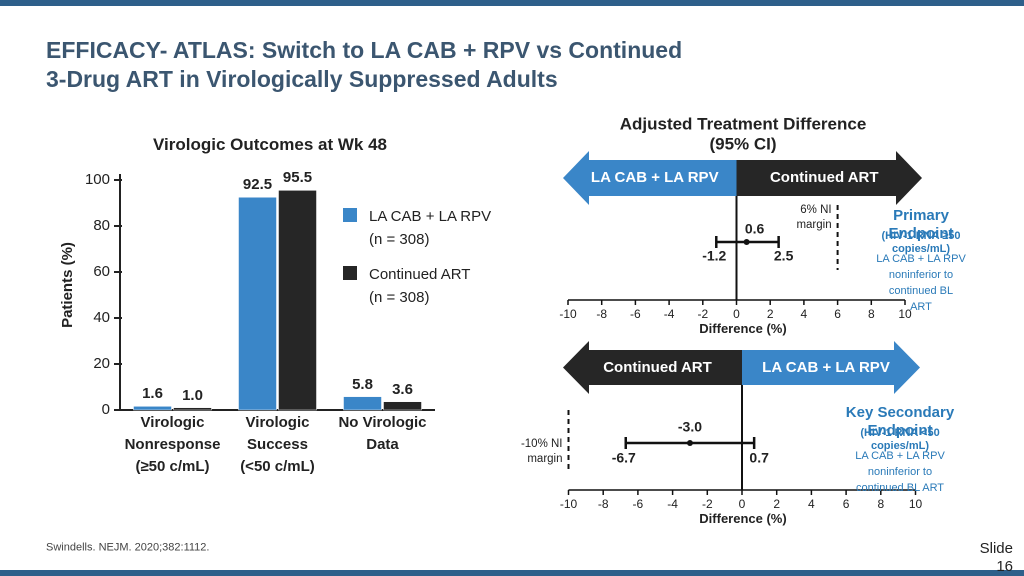 This screenshot has width=1024, height=576. Describe the element at coordinates (101, 271) in the screenshot. I see `y-tick-label: 60` at that location.